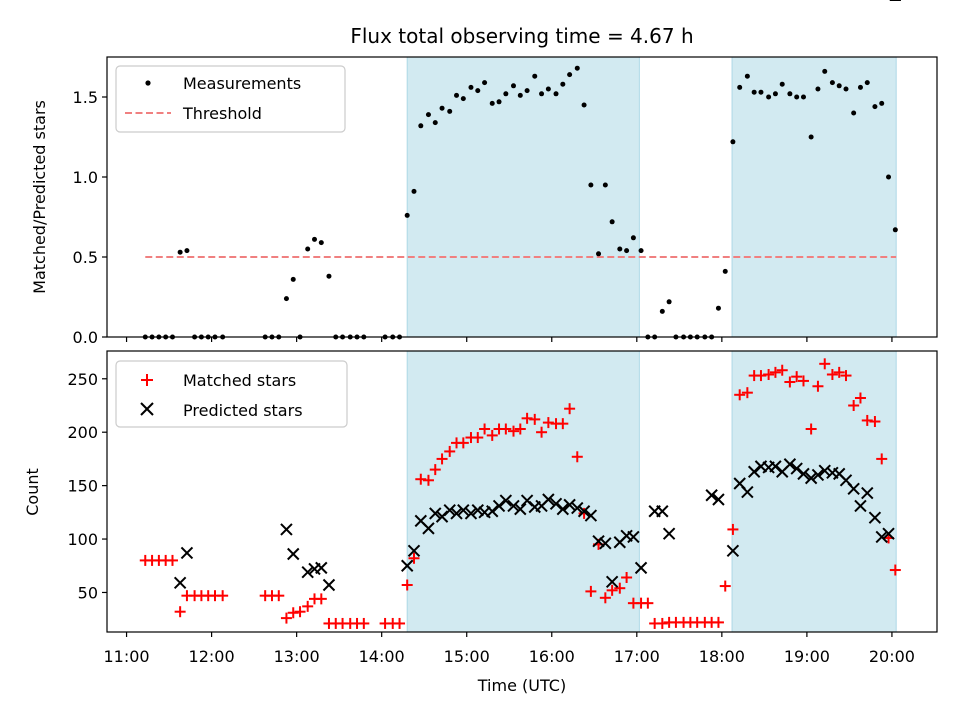 This screenshot has width=960, height=720. Describe the element at coordinates (521, 685) in the screenshot. I see `x-axis-label: Time (UTC)` at that location.